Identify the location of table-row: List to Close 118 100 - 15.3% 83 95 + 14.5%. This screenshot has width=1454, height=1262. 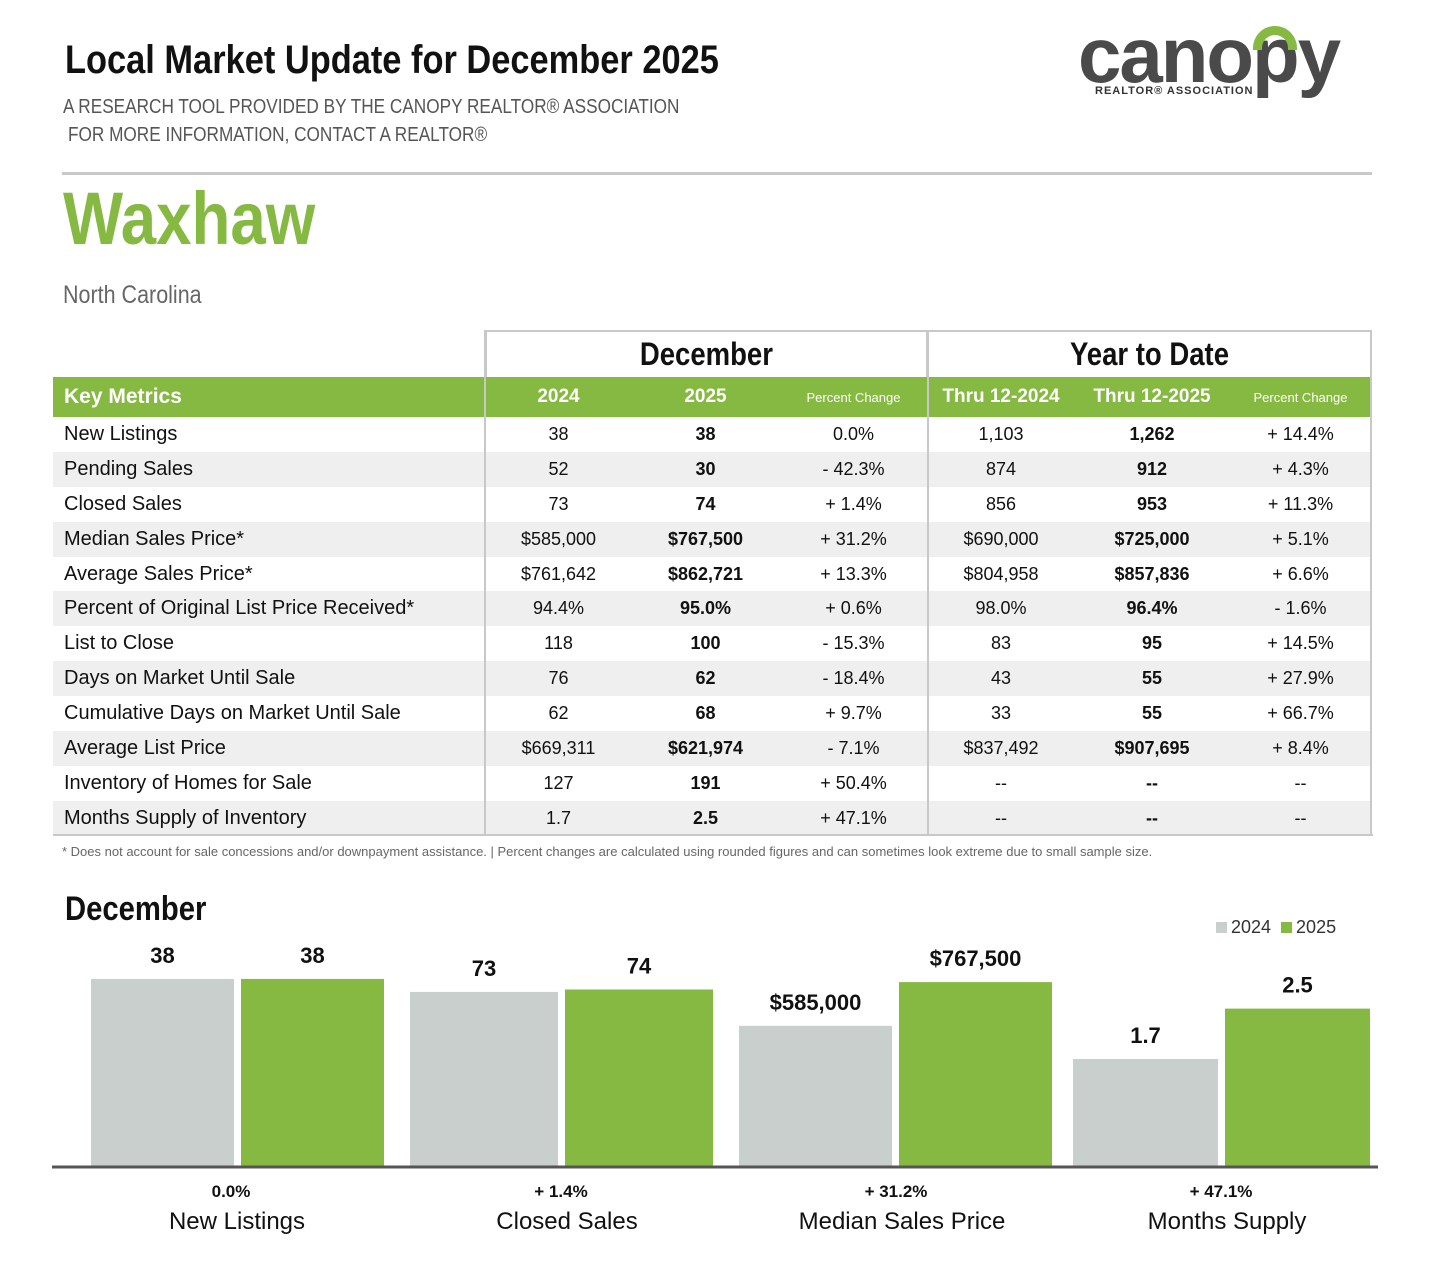
(712, 643).